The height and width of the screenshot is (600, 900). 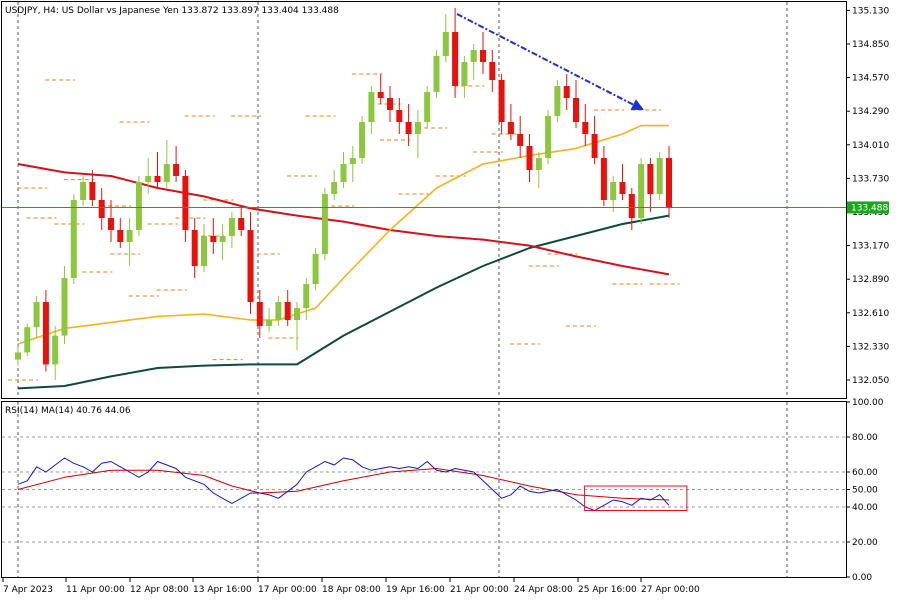 What do you see at coordinates (870, 11) in the screenshot?
I see `price-tick-label: 135.130` at bounding box center [870, 11].